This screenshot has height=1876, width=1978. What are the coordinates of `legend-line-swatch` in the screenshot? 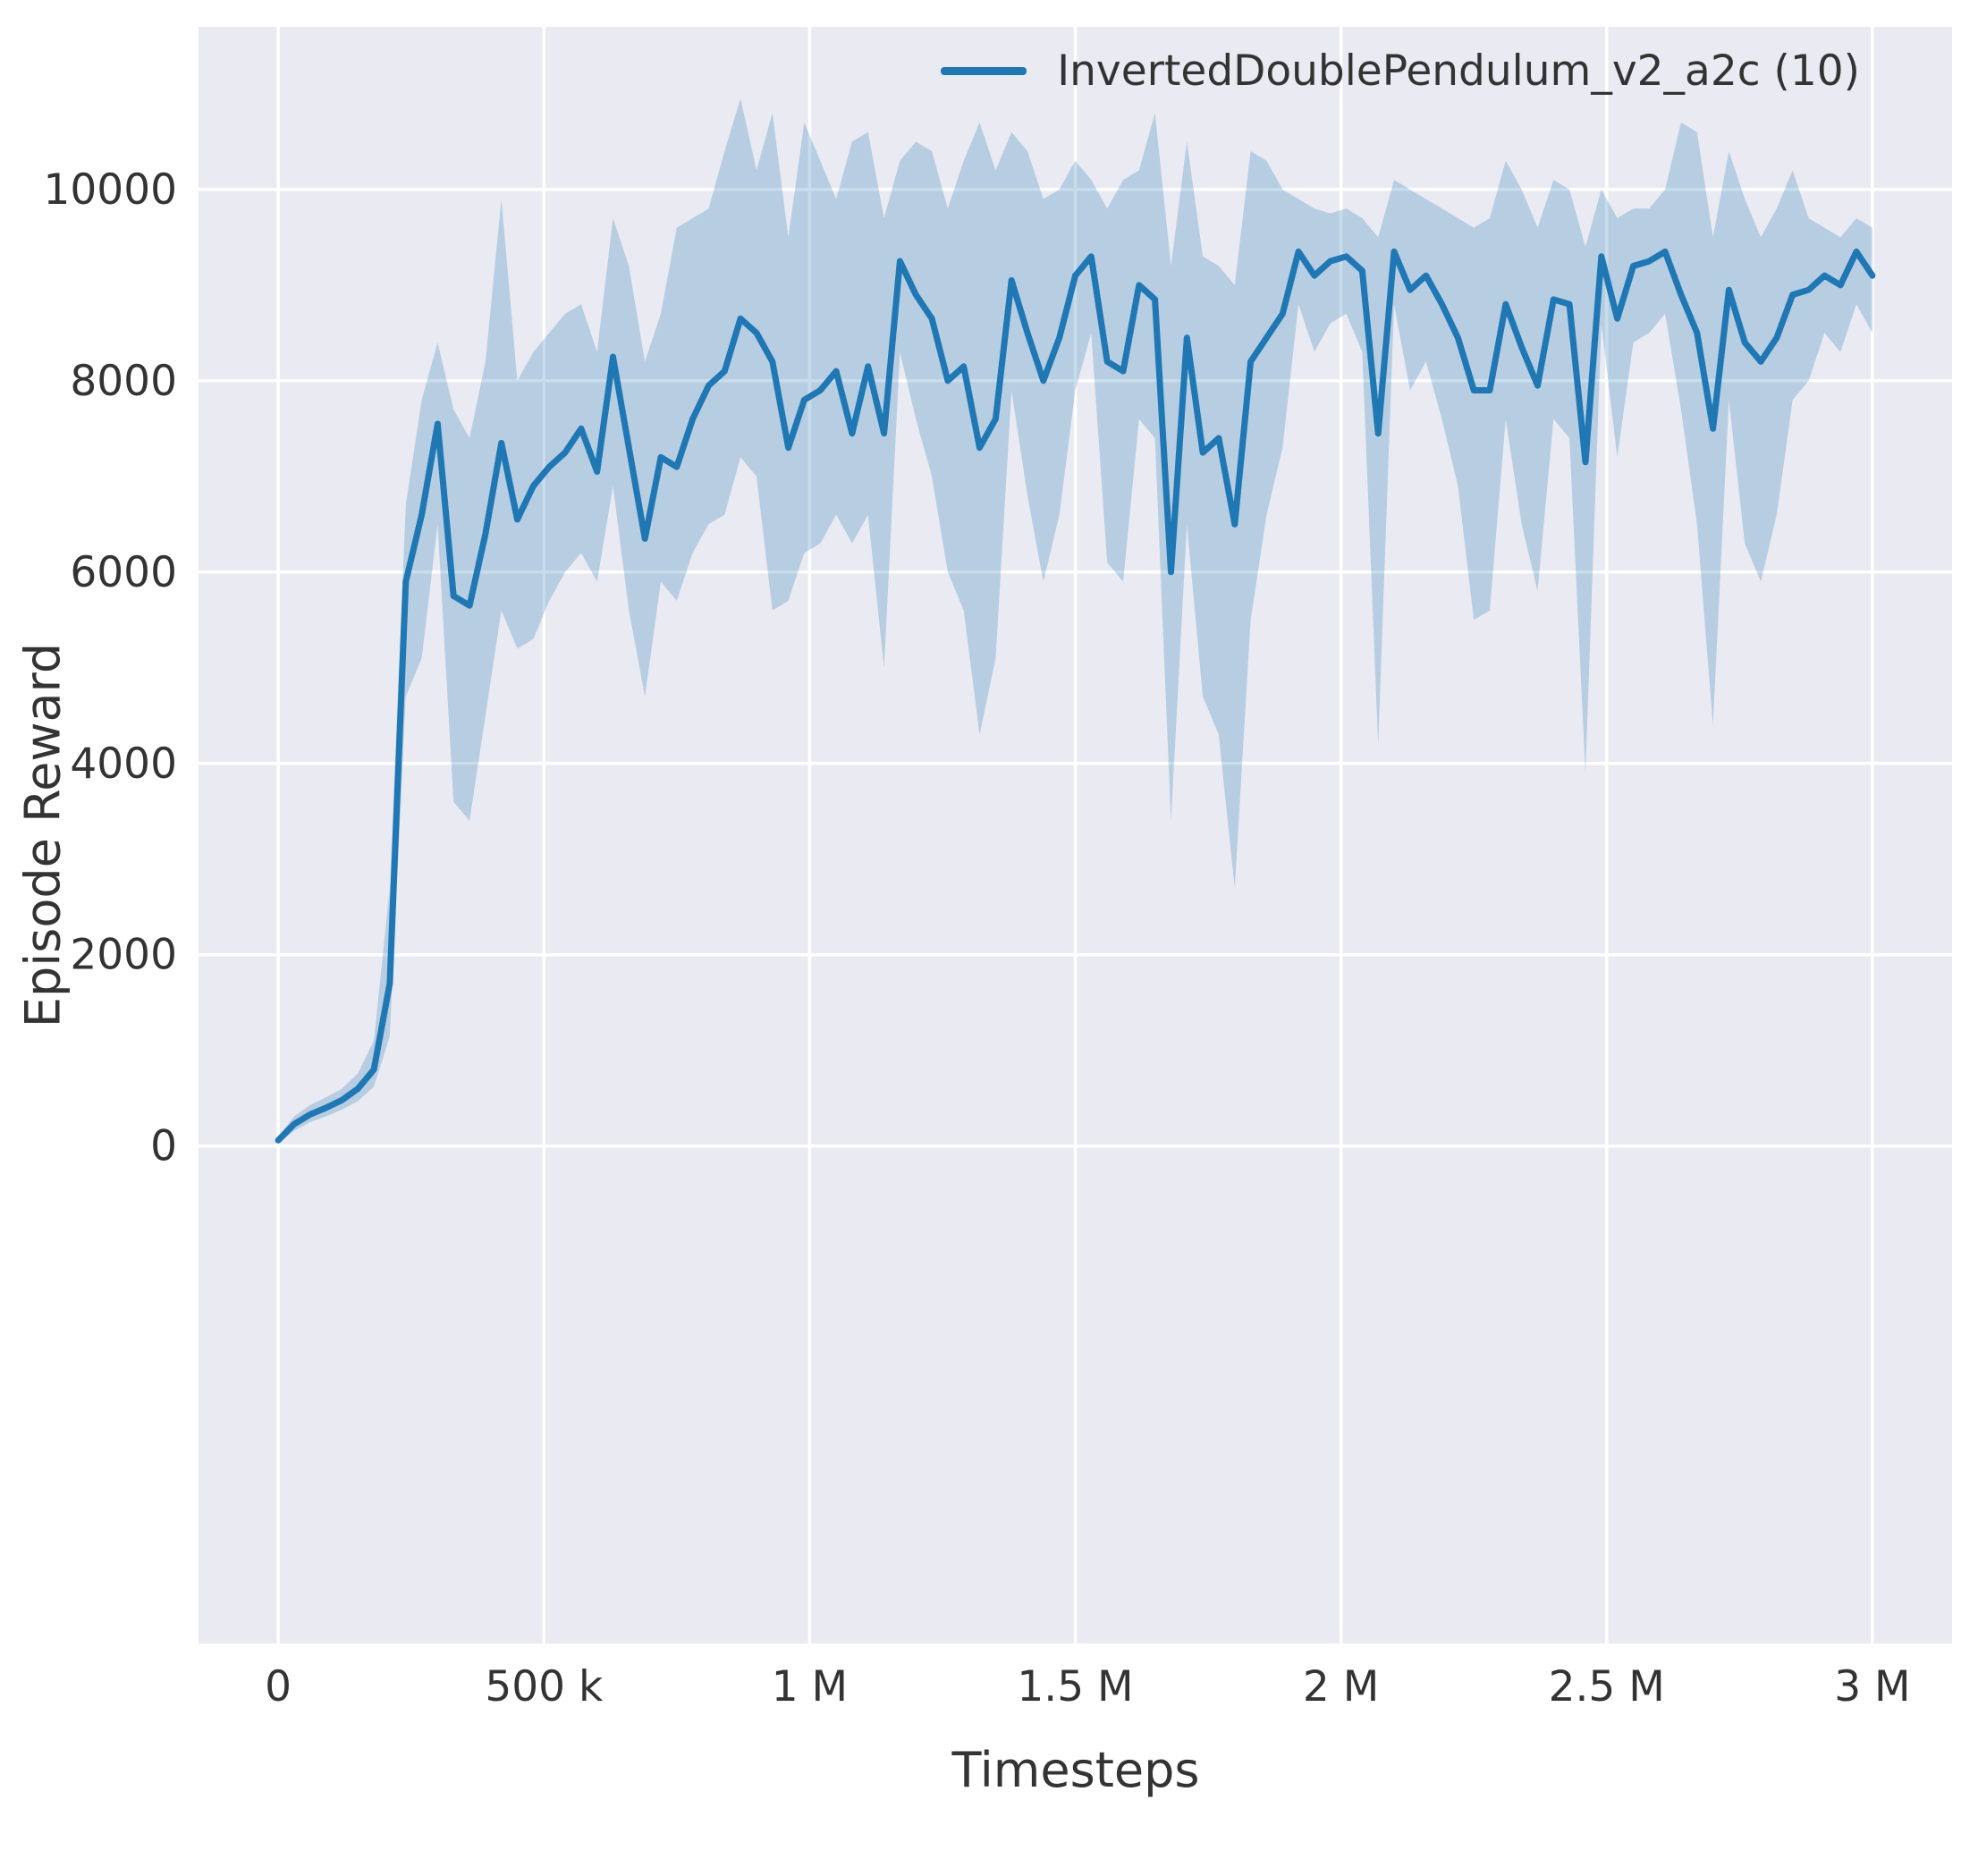 It's located at (984, 71).